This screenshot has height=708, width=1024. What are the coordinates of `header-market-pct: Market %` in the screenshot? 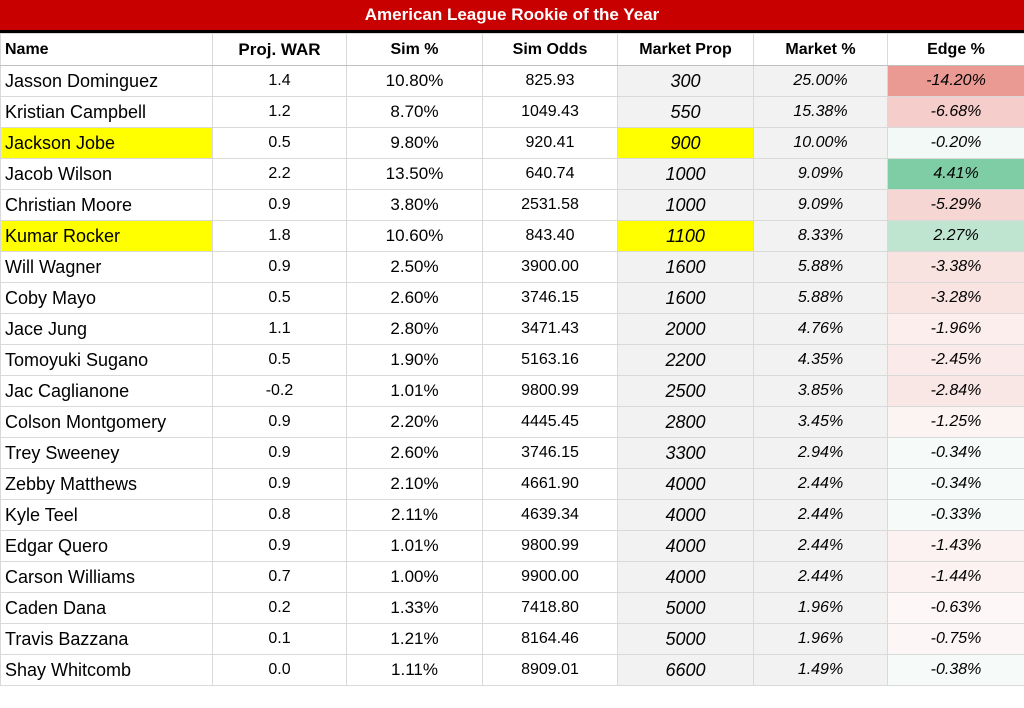 It's located at (820, 49).